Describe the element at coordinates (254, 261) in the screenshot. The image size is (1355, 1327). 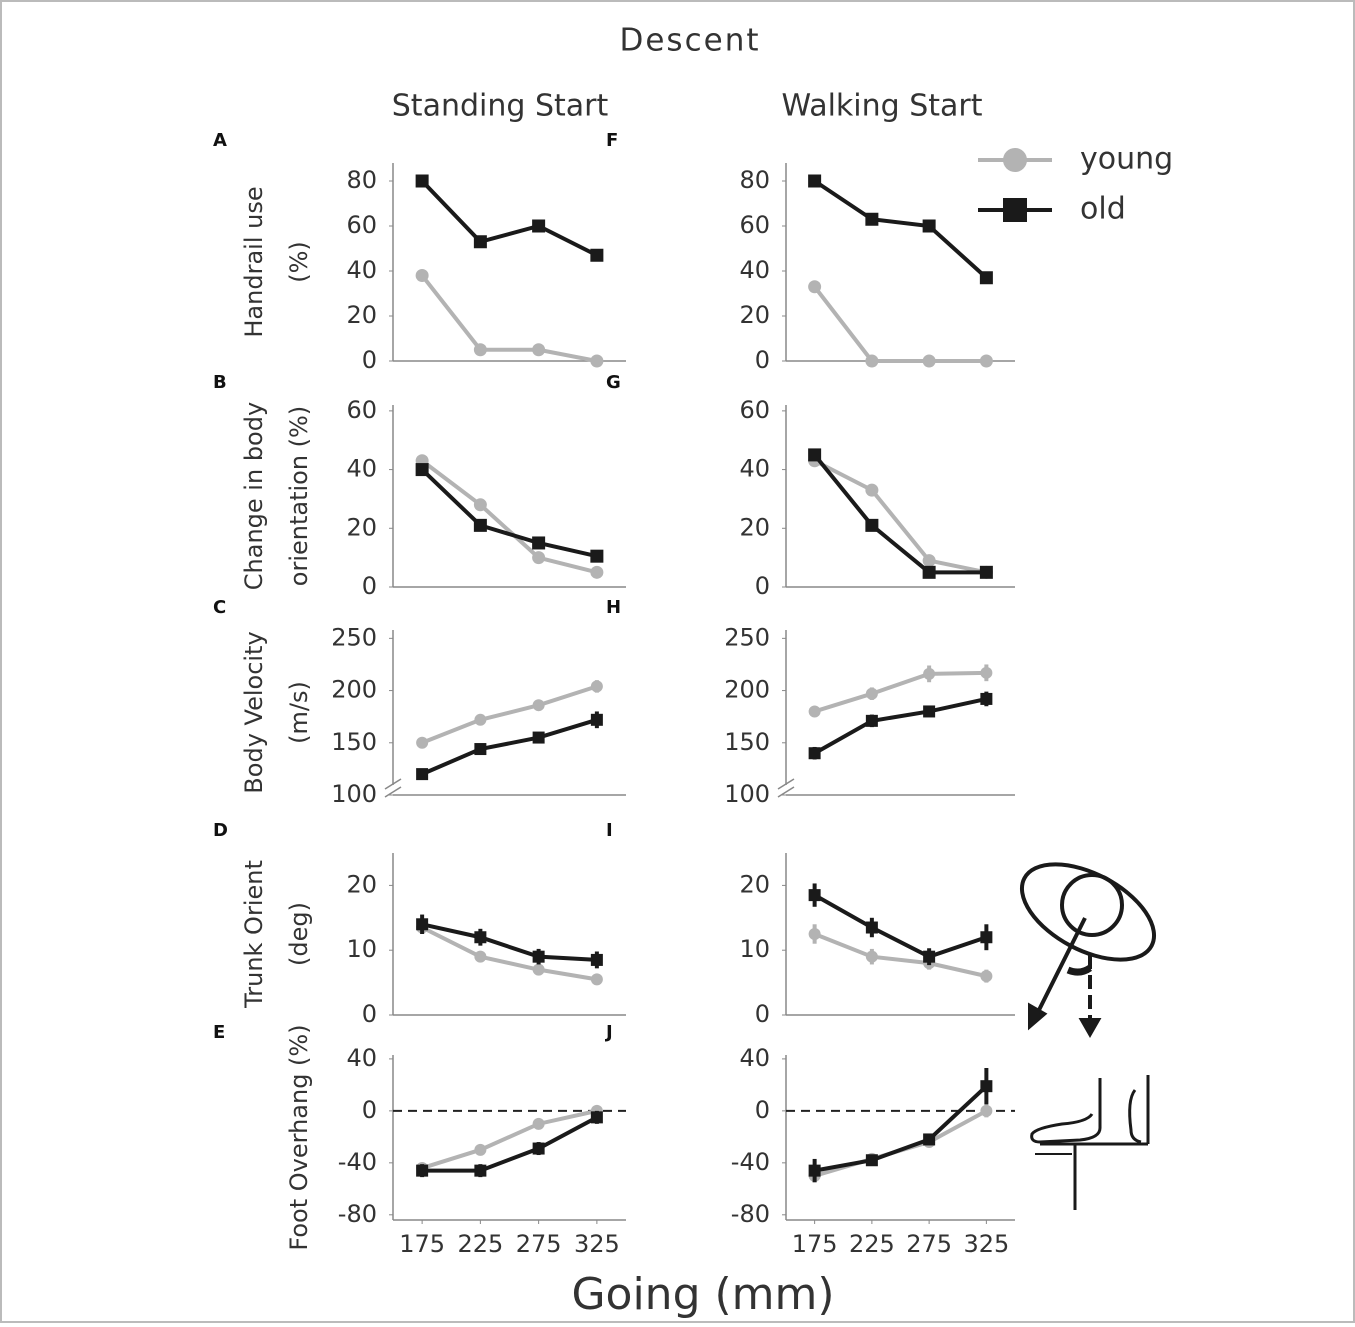
I see `y-axis-label: Handrail use` at that location.